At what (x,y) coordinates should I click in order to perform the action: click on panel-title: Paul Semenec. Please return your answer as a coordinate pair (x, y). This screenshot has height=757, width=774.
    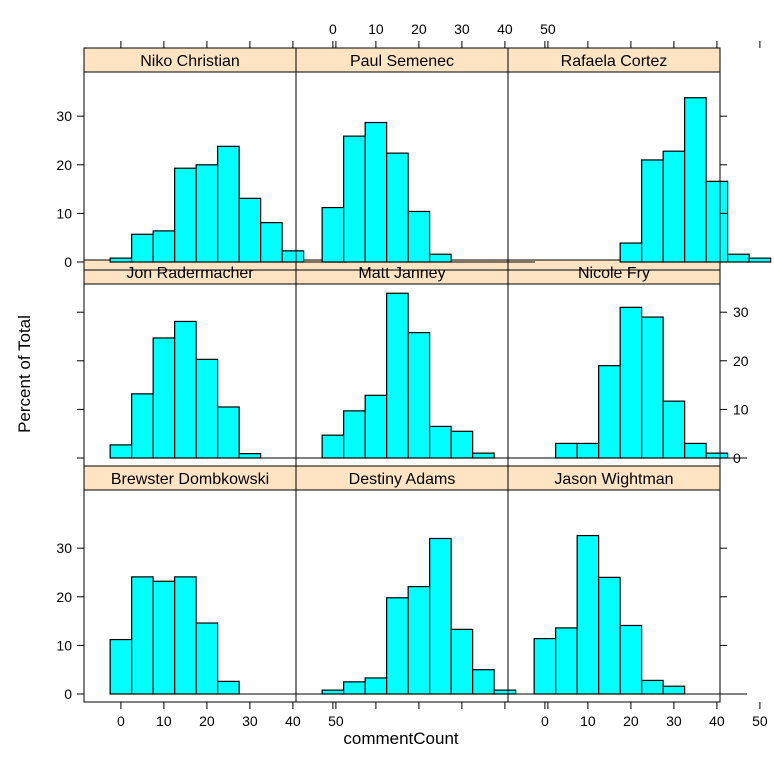
    Looking at the image, I should click on (402, 61).